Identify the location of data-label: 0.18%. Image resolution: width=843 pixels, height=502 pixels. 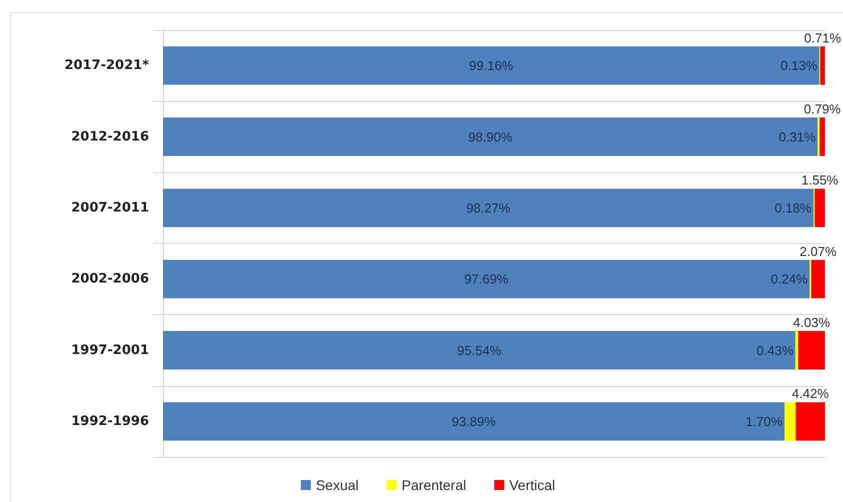
(793, 208).